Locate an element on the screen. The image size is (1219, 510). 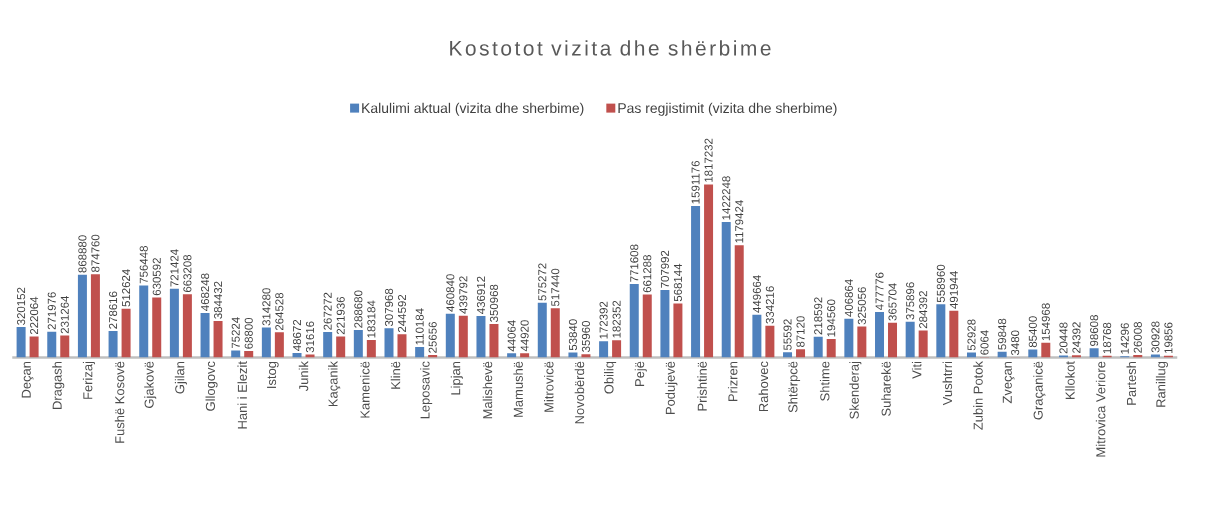
data-label: 18768 is located at coordinates (1107, 338).